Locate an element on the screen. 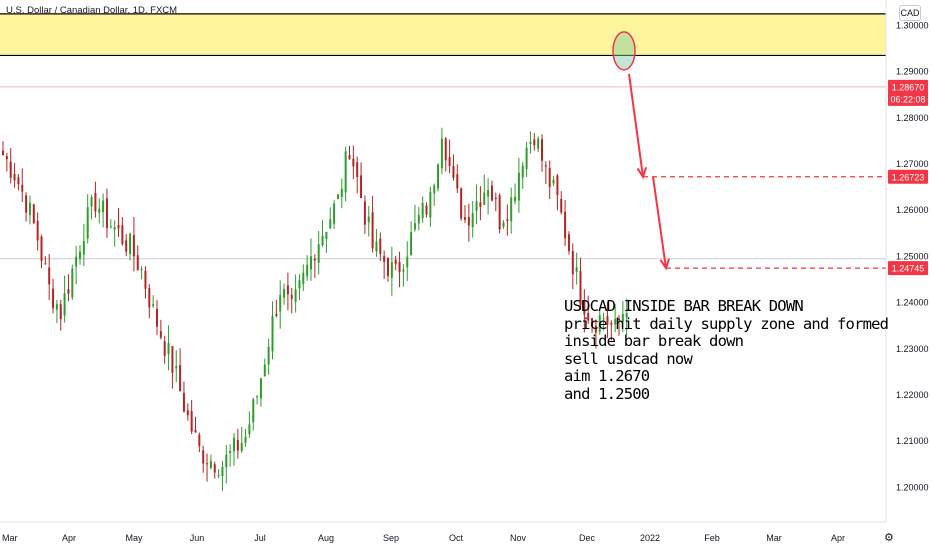 This screenshot has height=550, width=932. x-tick-label: Jun is located at coordinates (197, 538).